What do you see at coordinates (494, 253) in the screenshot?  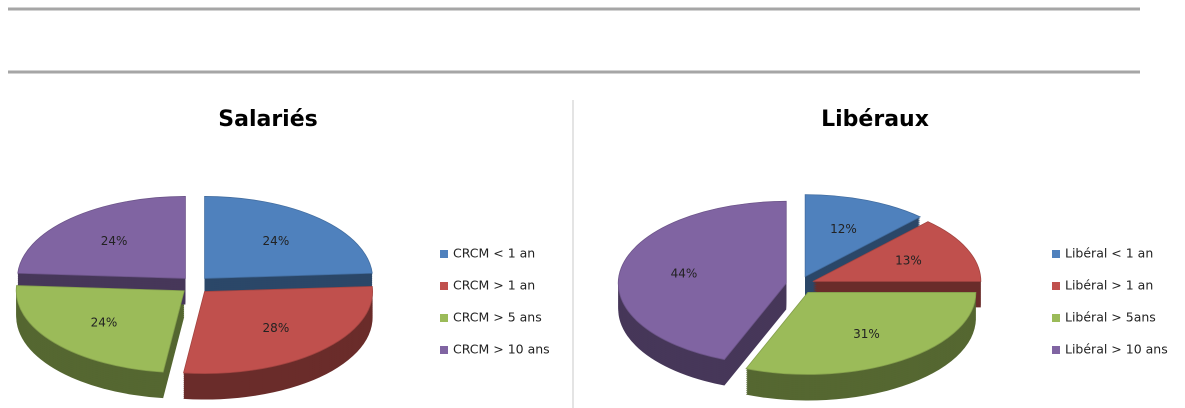 I see `legend-label: CRCM < 1 an` at bounding box center [494, 253].